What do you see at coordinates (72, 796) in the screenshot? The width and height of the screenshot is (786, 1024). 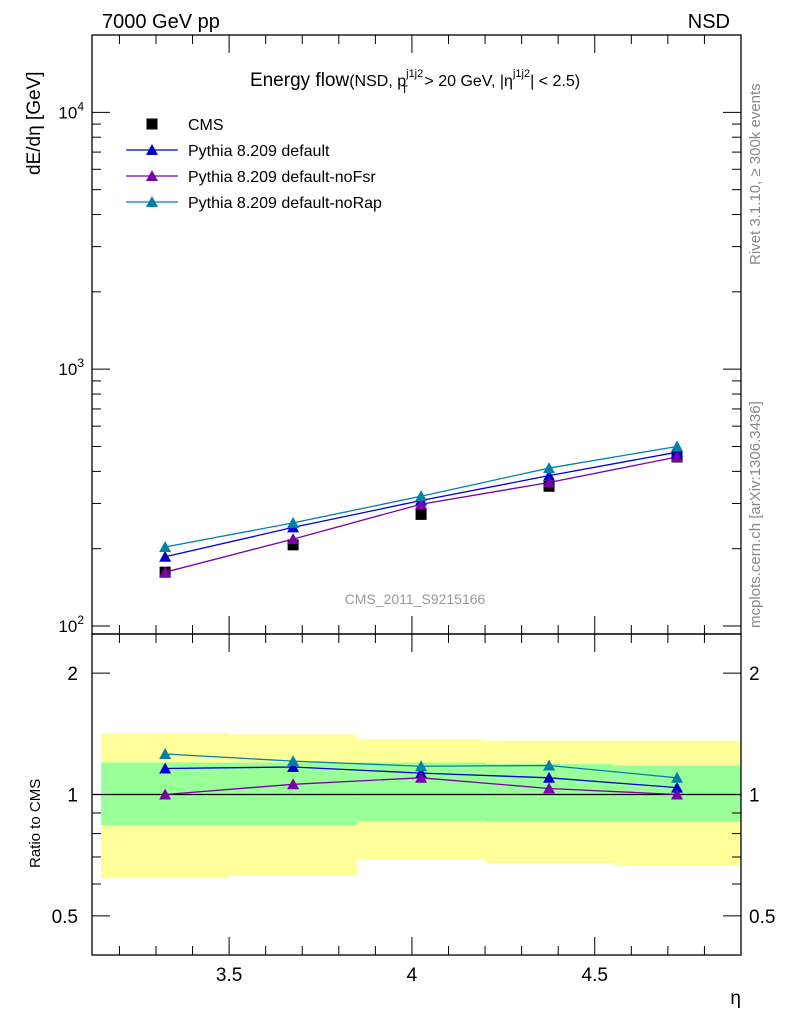 I see `ratio-ytick-label-left-1: 1` at bounding box center [72, 796].